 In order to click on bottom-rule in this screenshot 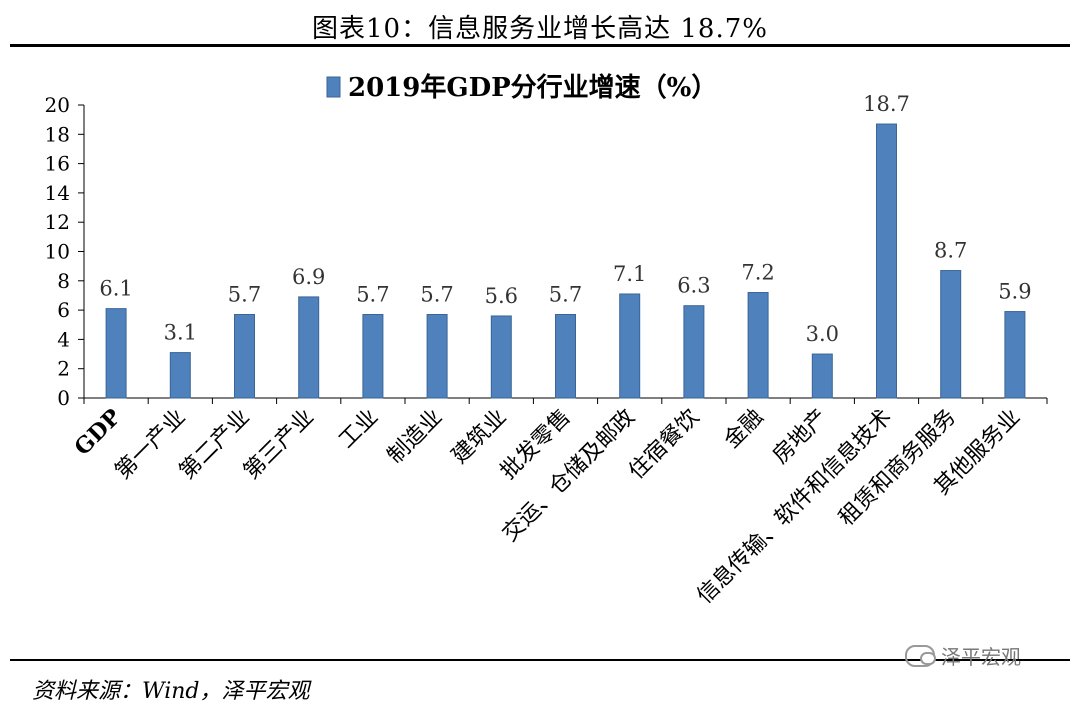, I will do `click(540, 660)`.